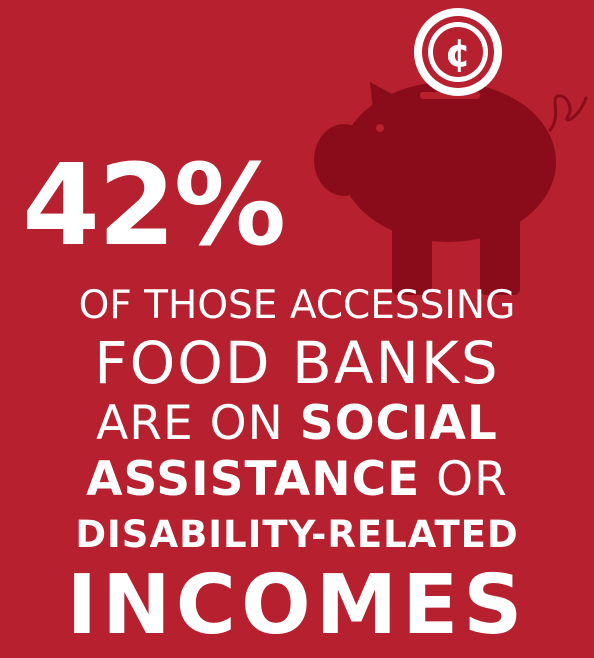  I want to click on line-food-banks: FOOD BANKS, so click(297, 363).